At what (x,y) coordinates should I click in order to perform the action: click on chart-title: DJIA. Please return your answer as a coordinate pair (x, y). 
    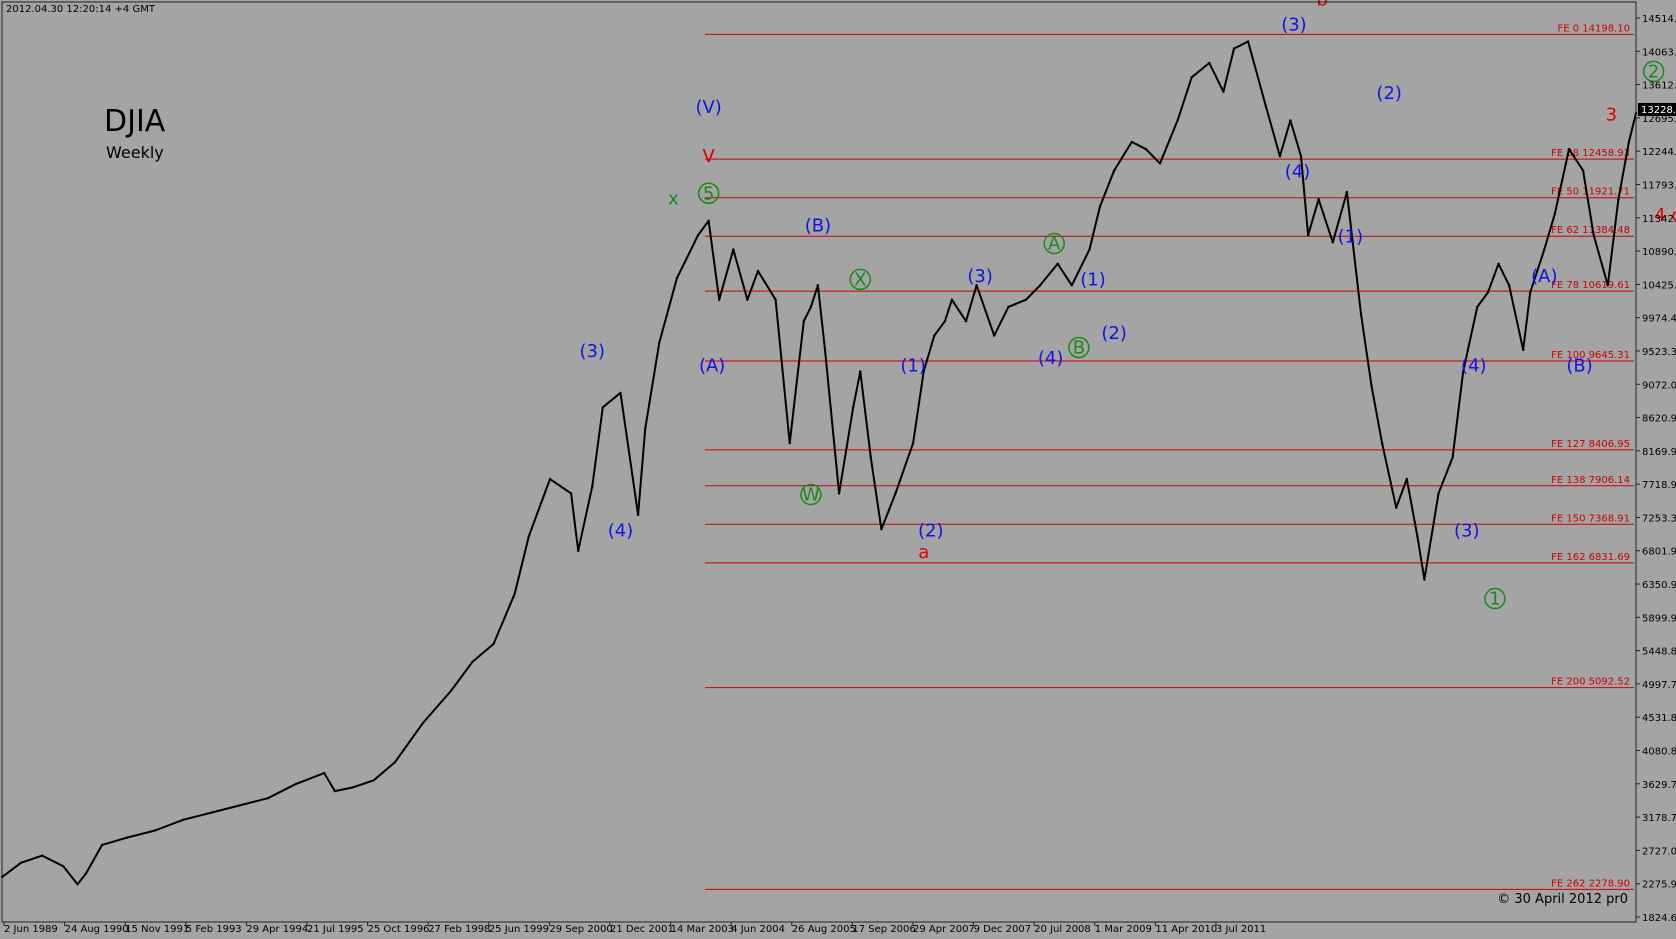
    Looking at the image, I should click on (135, 121).